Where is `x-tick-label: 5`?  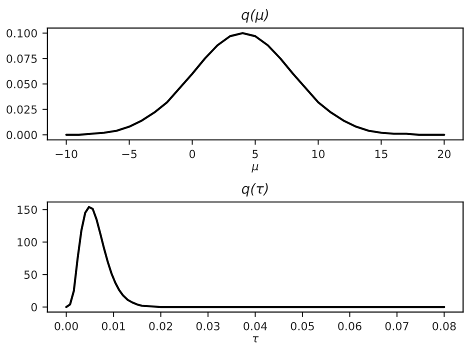
x-tick-label: 5 is located at coordinates (255, 154).